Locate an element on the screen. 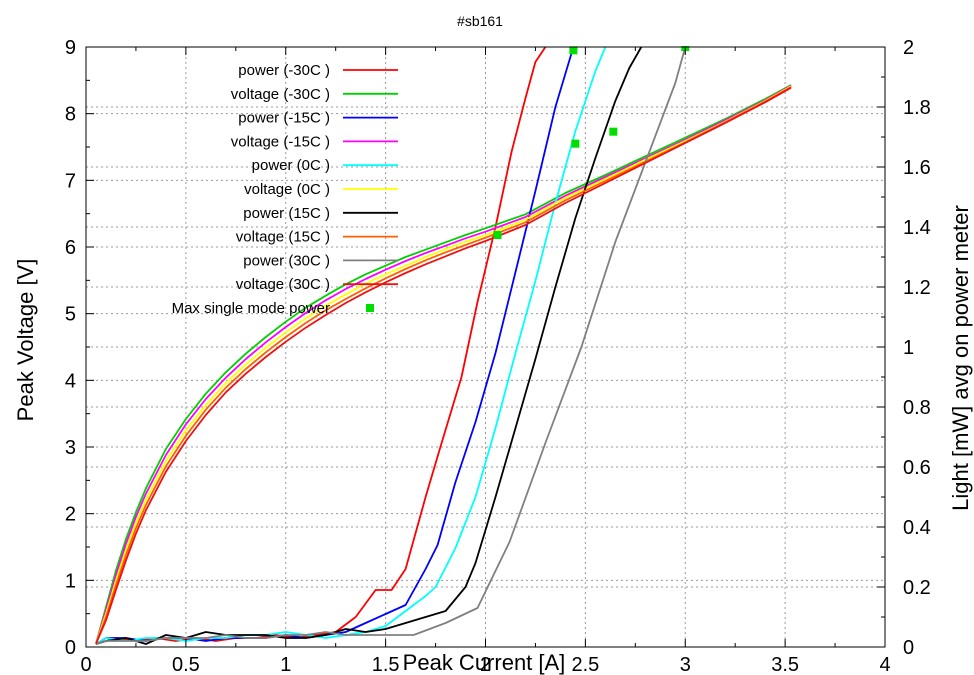 This screenshot has width=974, height=675. legend-label: voltage (30C ) is located at coordinates (283, 284).